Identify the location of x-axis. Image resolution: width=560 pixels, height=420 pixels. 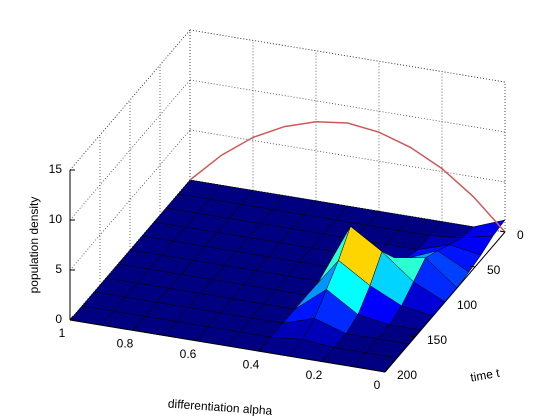
(227, 346).